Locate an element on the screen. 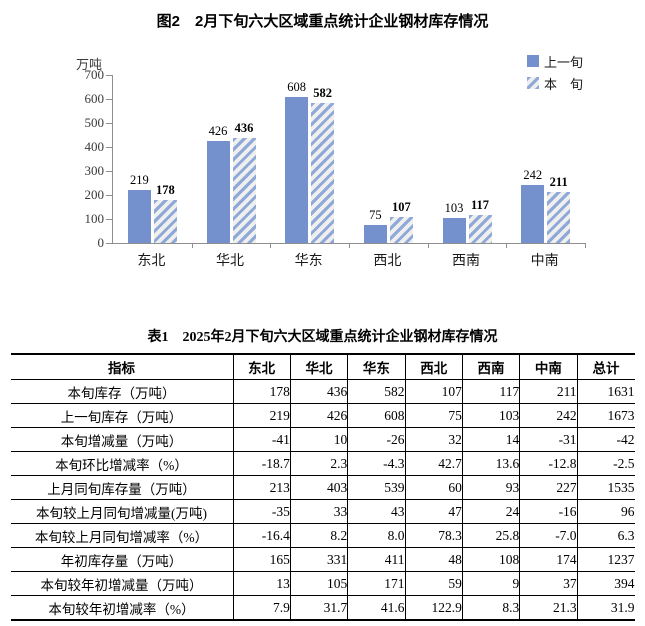 The image size is (645, 626). table-row-label: 本旬环比增减率（%） is located at coordinates (122, 463).